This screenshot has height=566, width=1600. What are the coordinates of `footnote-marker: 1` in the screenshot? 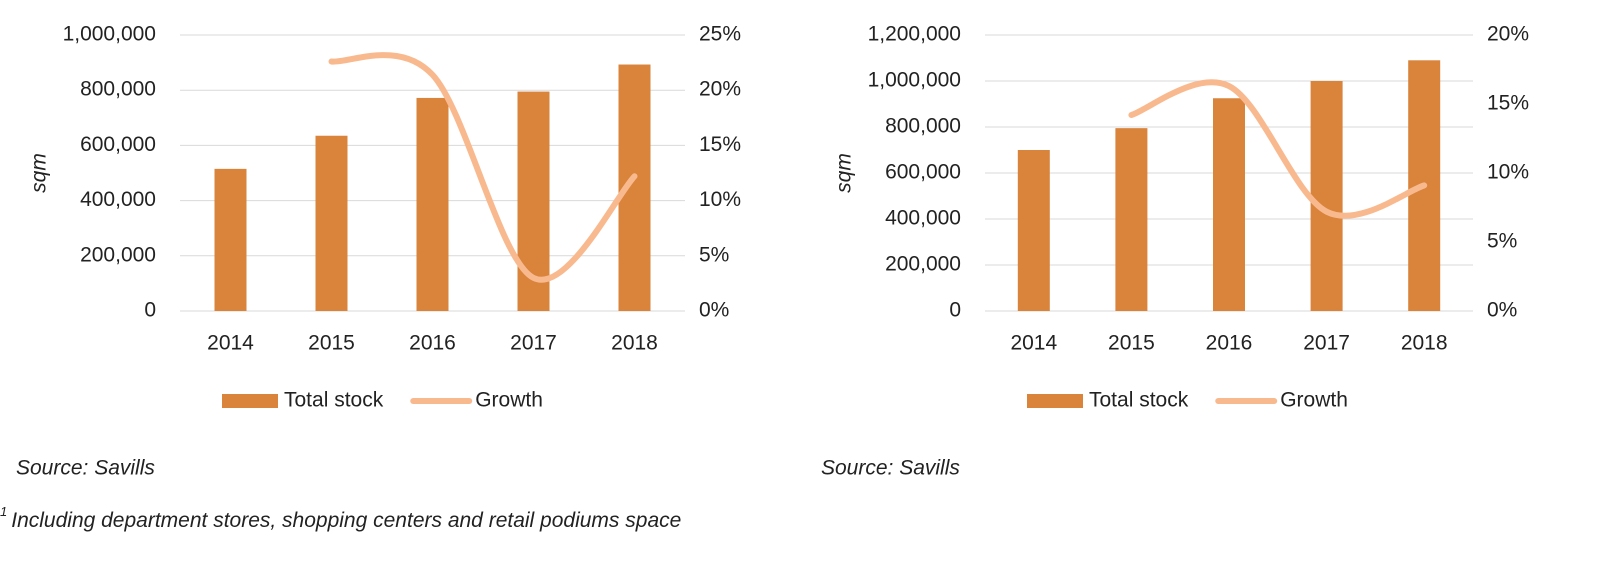 It's located at (3, 511).